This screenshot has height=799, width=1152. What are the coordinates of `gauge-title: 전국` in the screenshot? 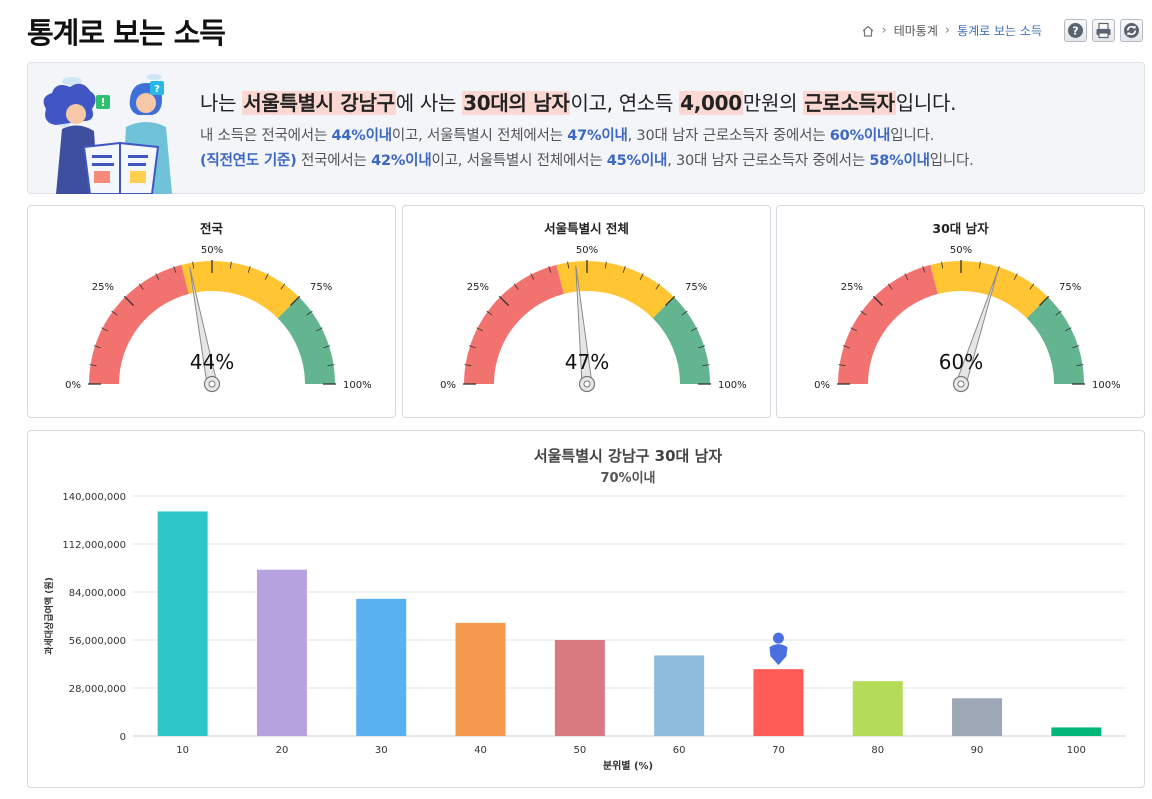 It's located at (211, 228).